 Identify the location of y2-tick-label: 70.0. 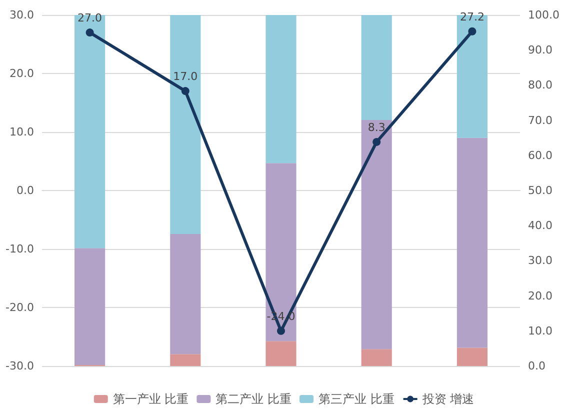
(540, 120).